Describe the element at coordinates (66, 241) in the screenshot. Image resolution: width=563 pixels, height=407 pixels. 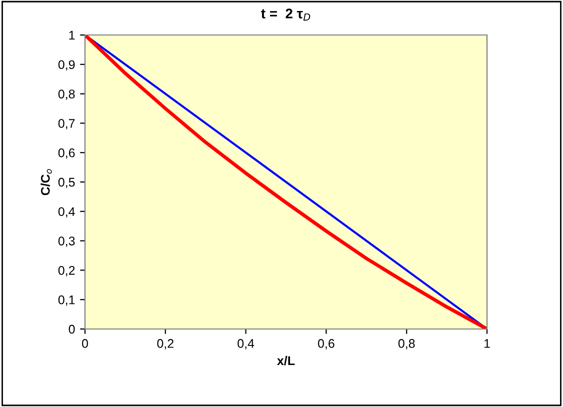
I see `y-tick-label: 0,3` at that location.